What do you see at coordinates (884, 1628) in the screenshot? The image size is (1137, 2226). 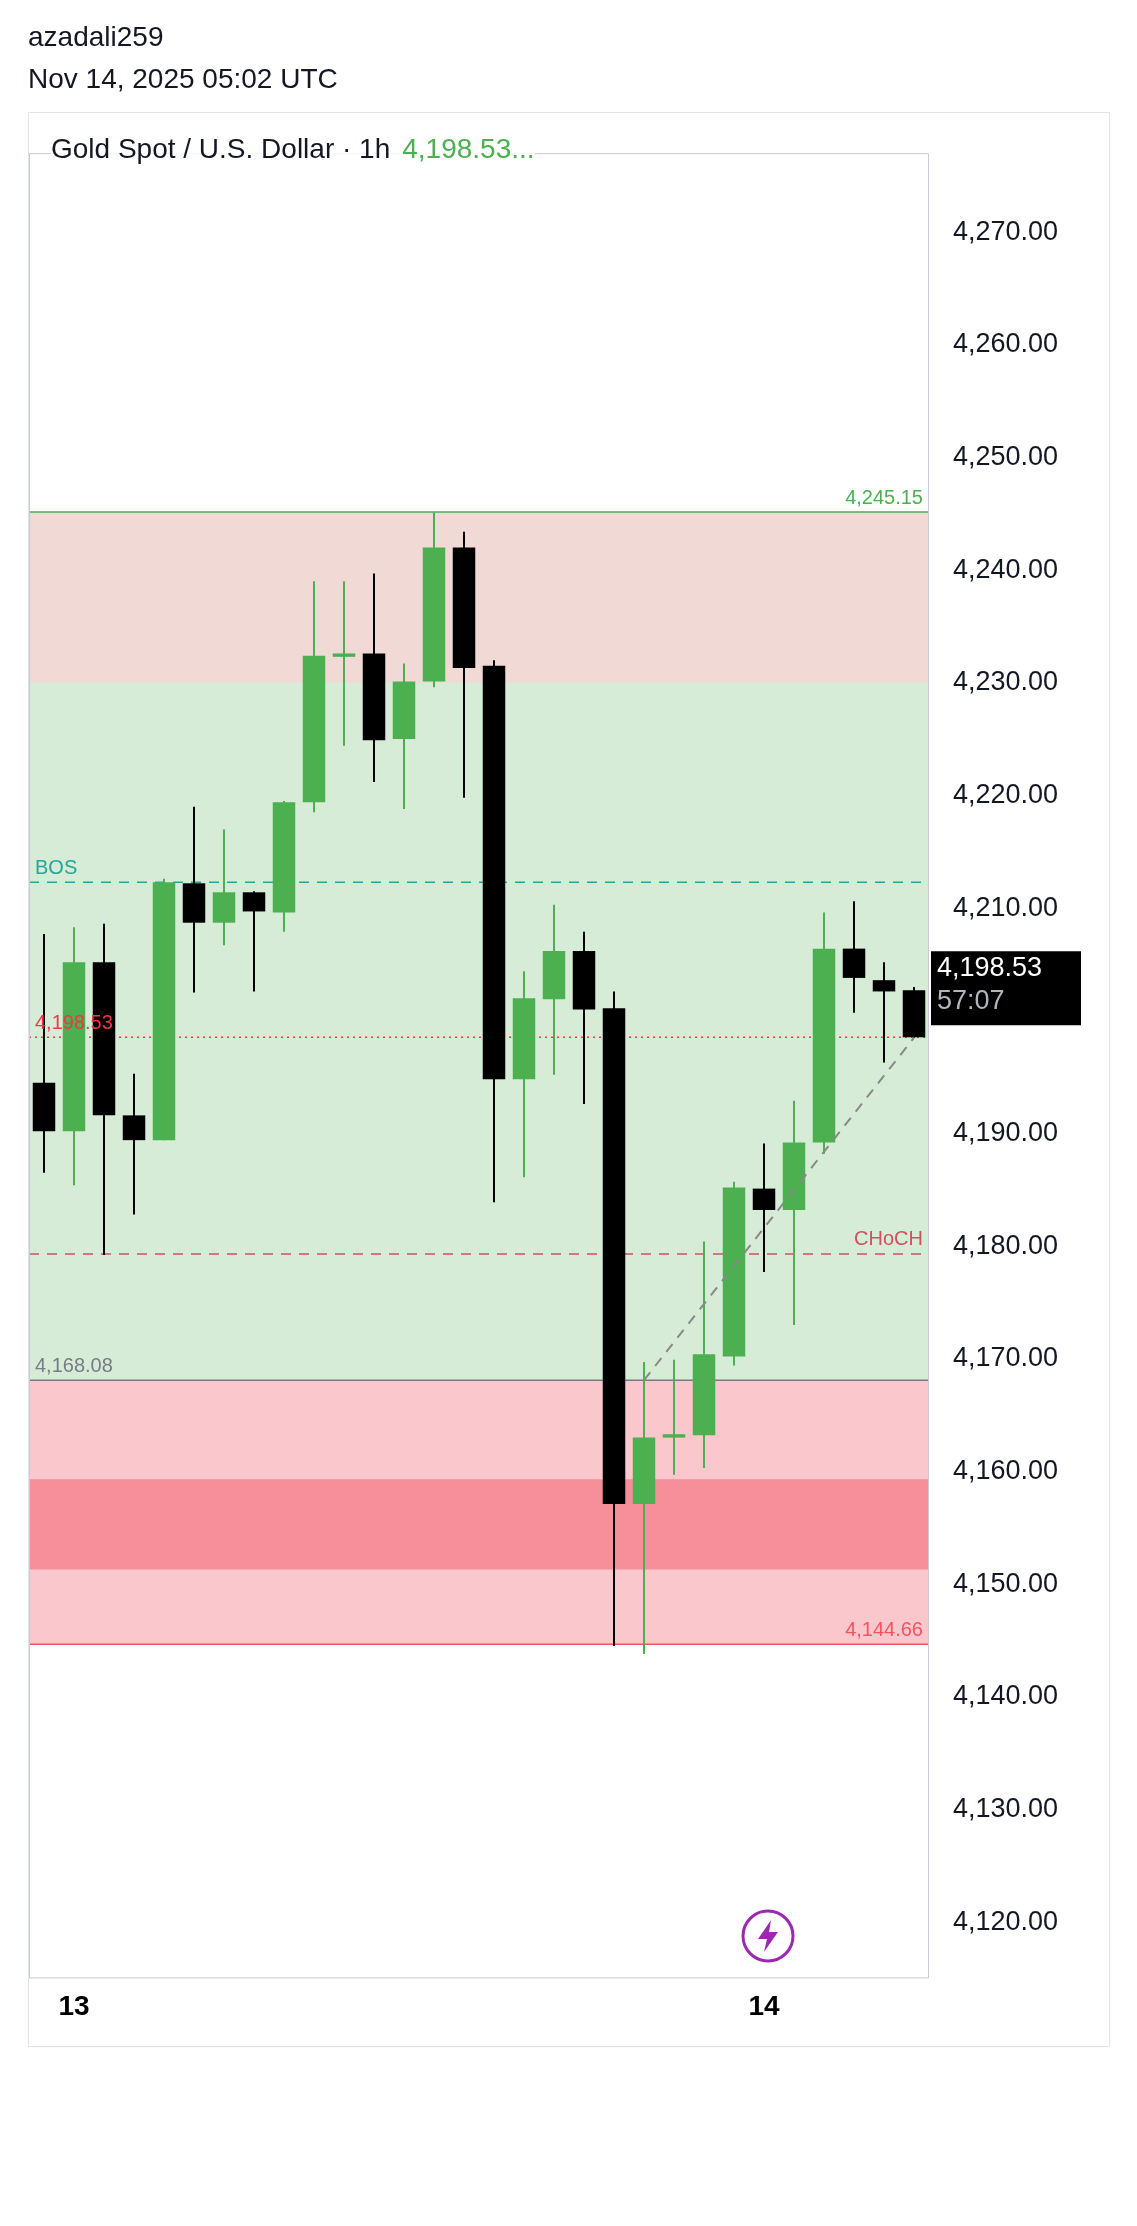 I see `ref-line-label: 4,144.66` at bounding box center [884, 1628].